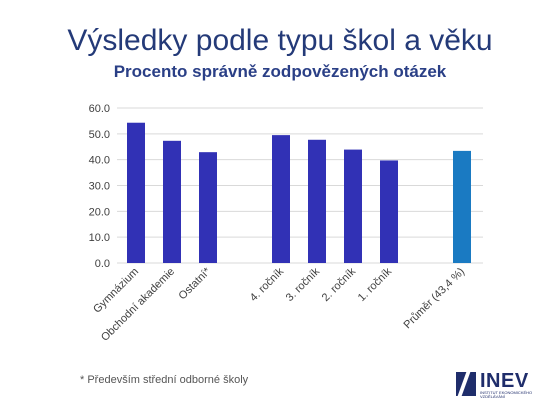 This screenshot has width=560, height=420. Describe the element at coordinates (102, 264) in the screenshot. I see `y-tick-label: 0.0` at that location.